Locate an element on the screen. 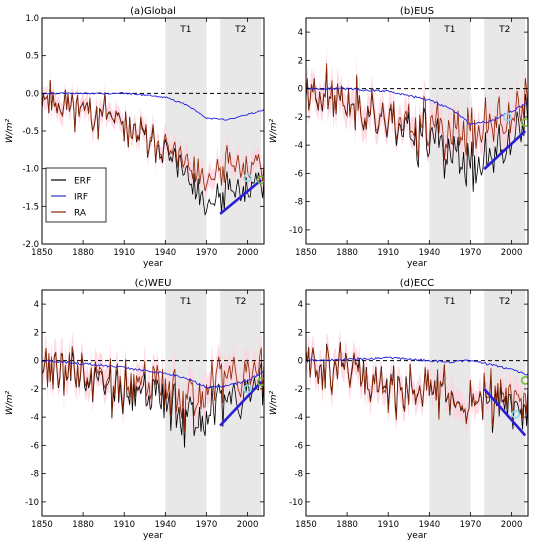 This screenshot has height=550, width=537. y-tick-label: -1.0 is located at coordinates (30, 170).